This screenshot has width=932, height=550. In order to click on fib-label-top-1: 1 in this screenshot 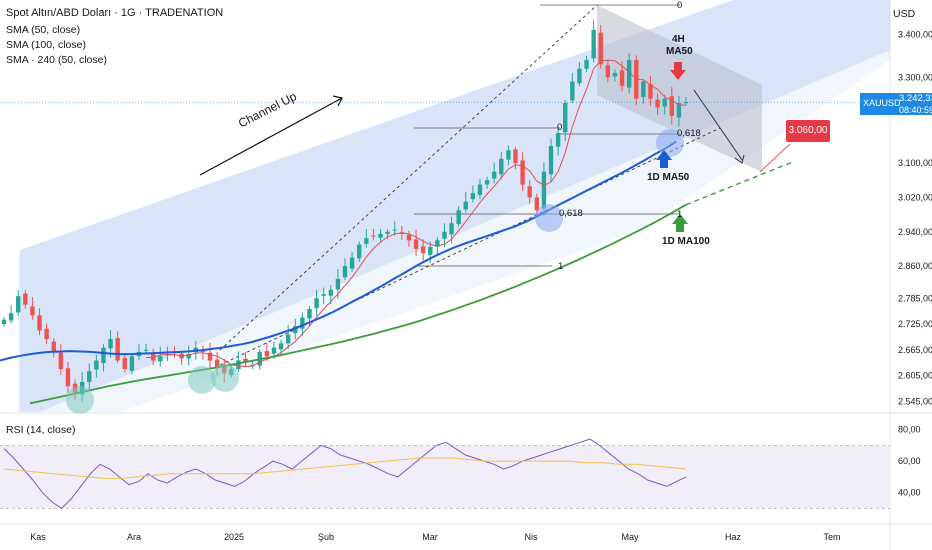, I will do `click(680, 214)`.